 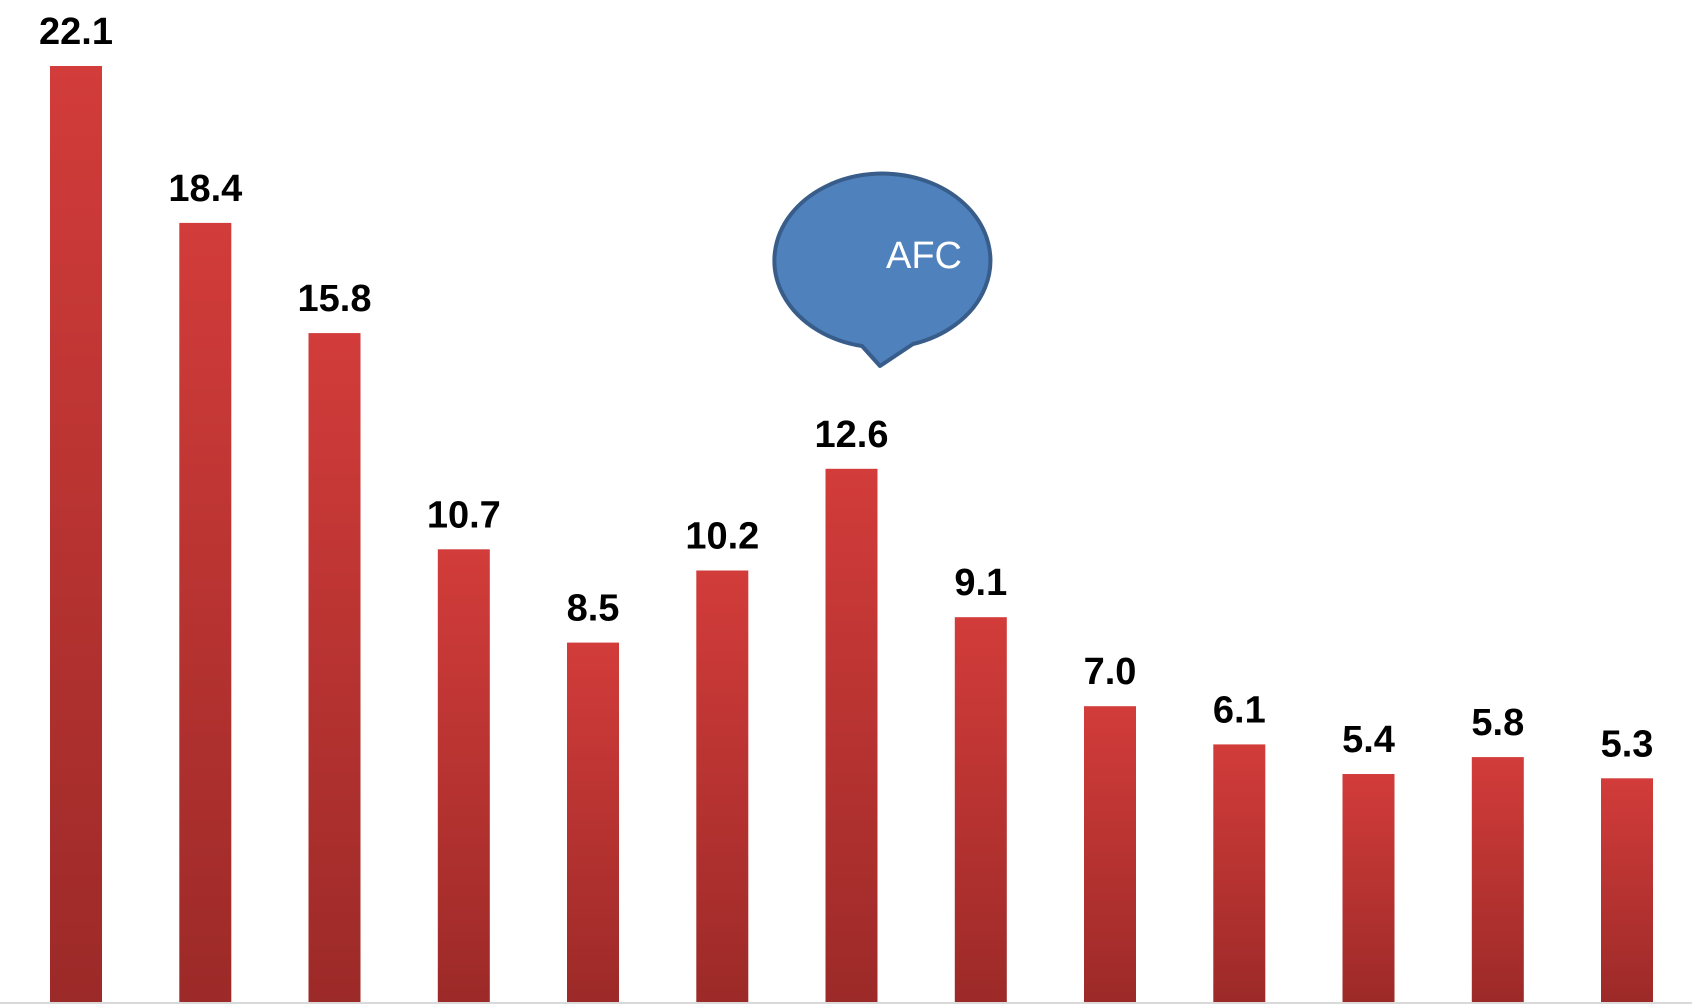 I want to click on data-label-5: 8.5, so click(x=593, y=609).